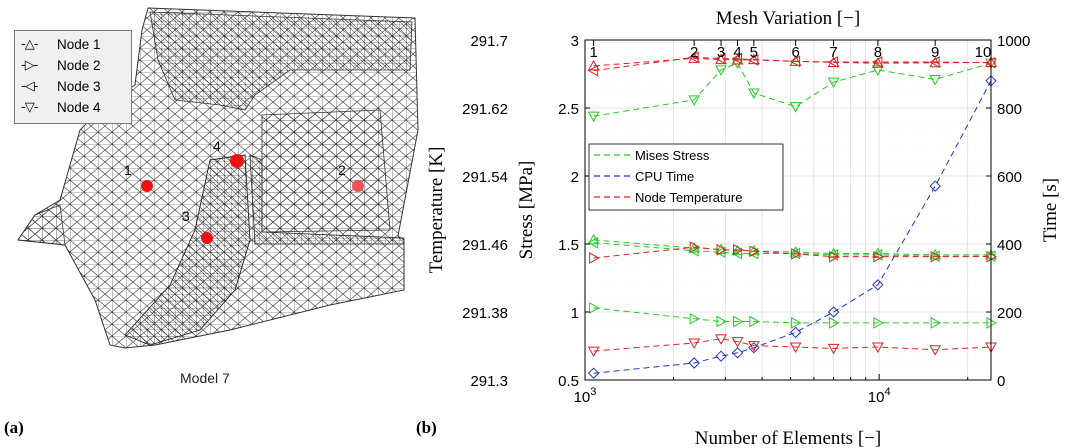 This screenshot has width=1078, height=448. Describe the element at coordinates (79, 44) in the screenshot. I see `legend-node-1-label: Node 1` at that location.